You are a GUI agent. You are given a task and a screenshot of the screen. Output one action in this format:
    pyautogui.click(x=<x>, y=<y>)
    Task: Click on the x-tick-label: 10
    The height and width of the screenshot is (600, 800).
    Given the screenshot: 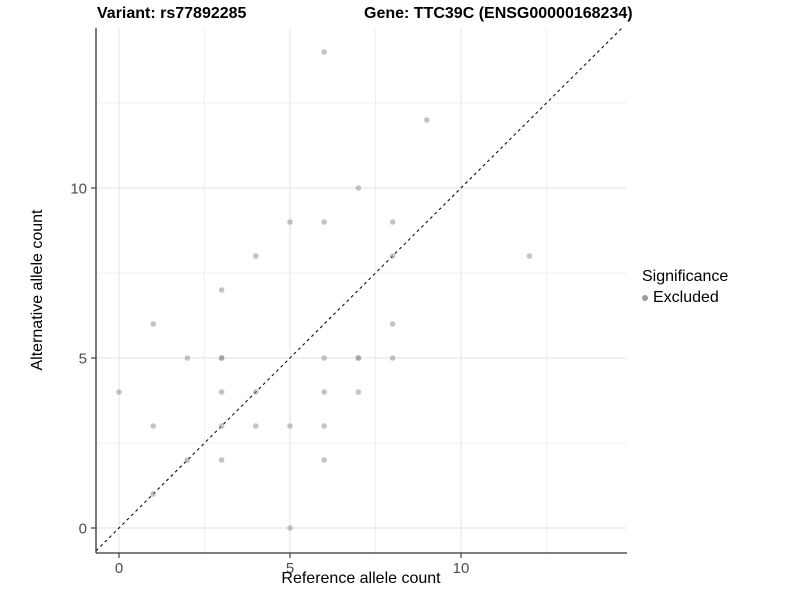 What is the action you would take?
    pyautogui.click(x=461, y=568)
    